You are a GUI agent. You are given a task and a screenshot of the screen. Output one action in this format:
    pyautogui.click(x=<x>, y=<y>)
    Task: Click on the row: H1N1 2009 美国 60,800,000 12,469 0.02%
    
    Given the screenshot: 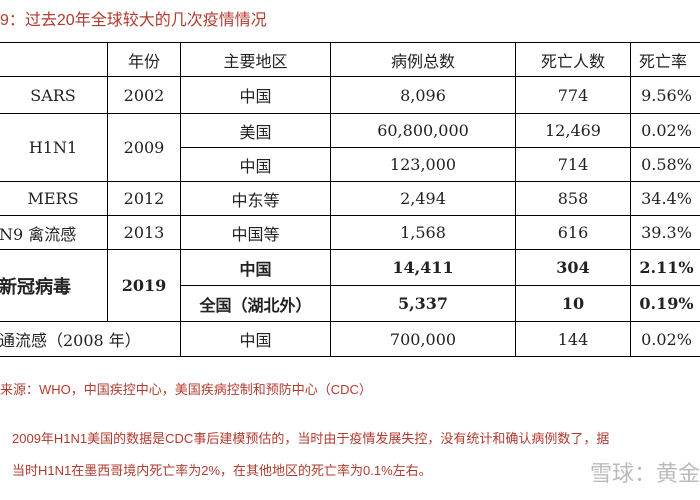 What is the action you would take?
    pyautogui.click(x=350, y=147)
    